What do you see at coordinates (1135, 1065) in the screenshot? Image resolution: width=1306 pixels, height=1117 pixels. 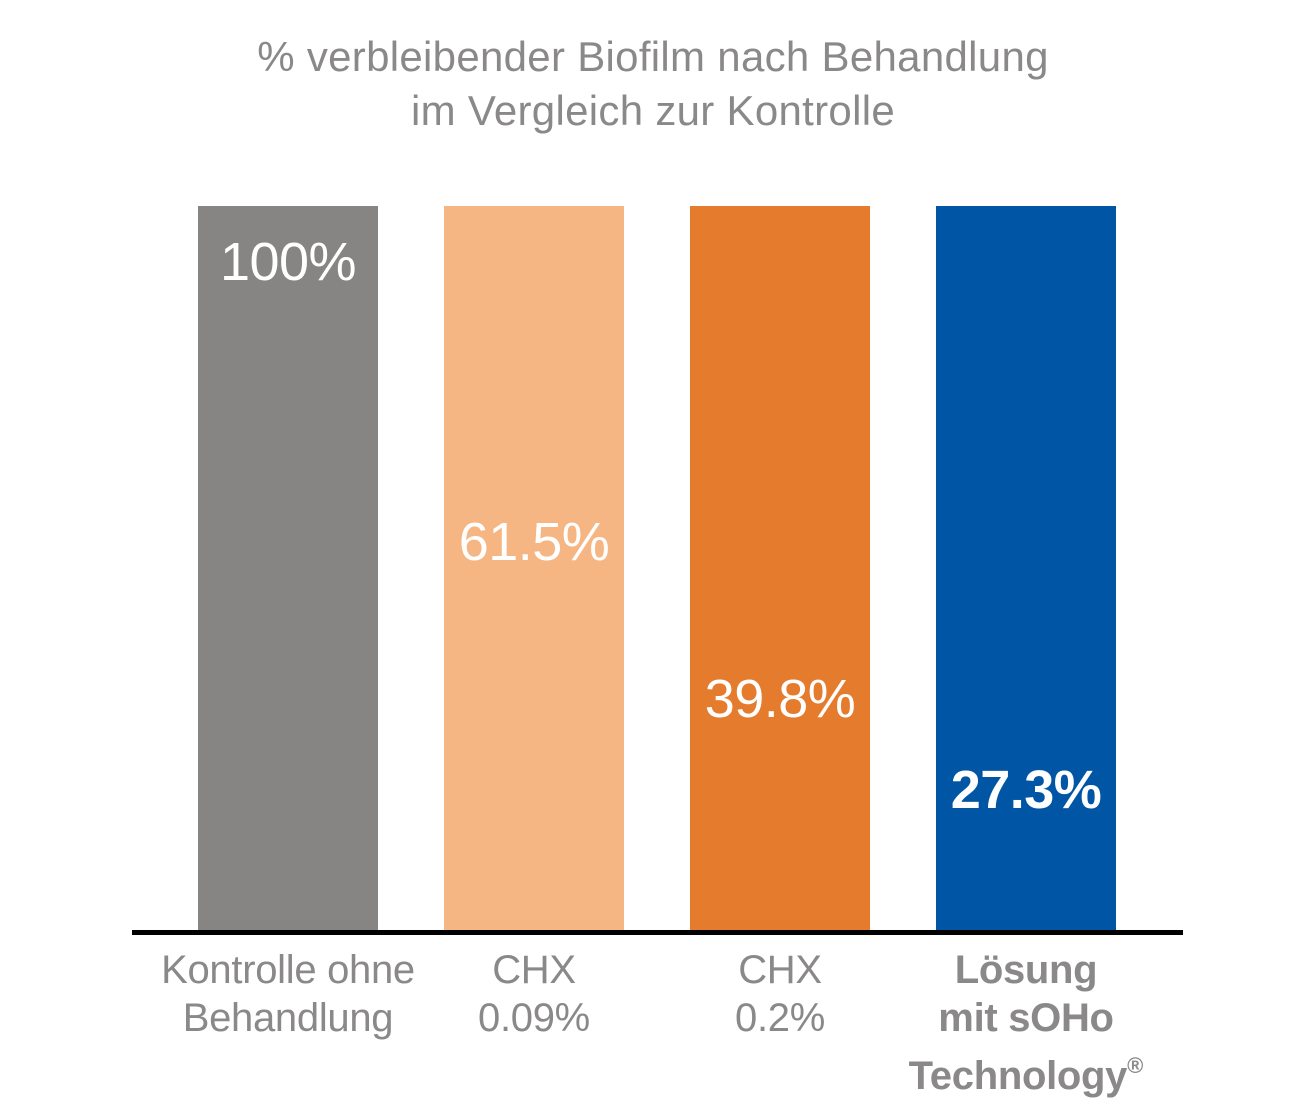 I see `registered-trademark-mark: ®` at bounding box center [1135, 1065].